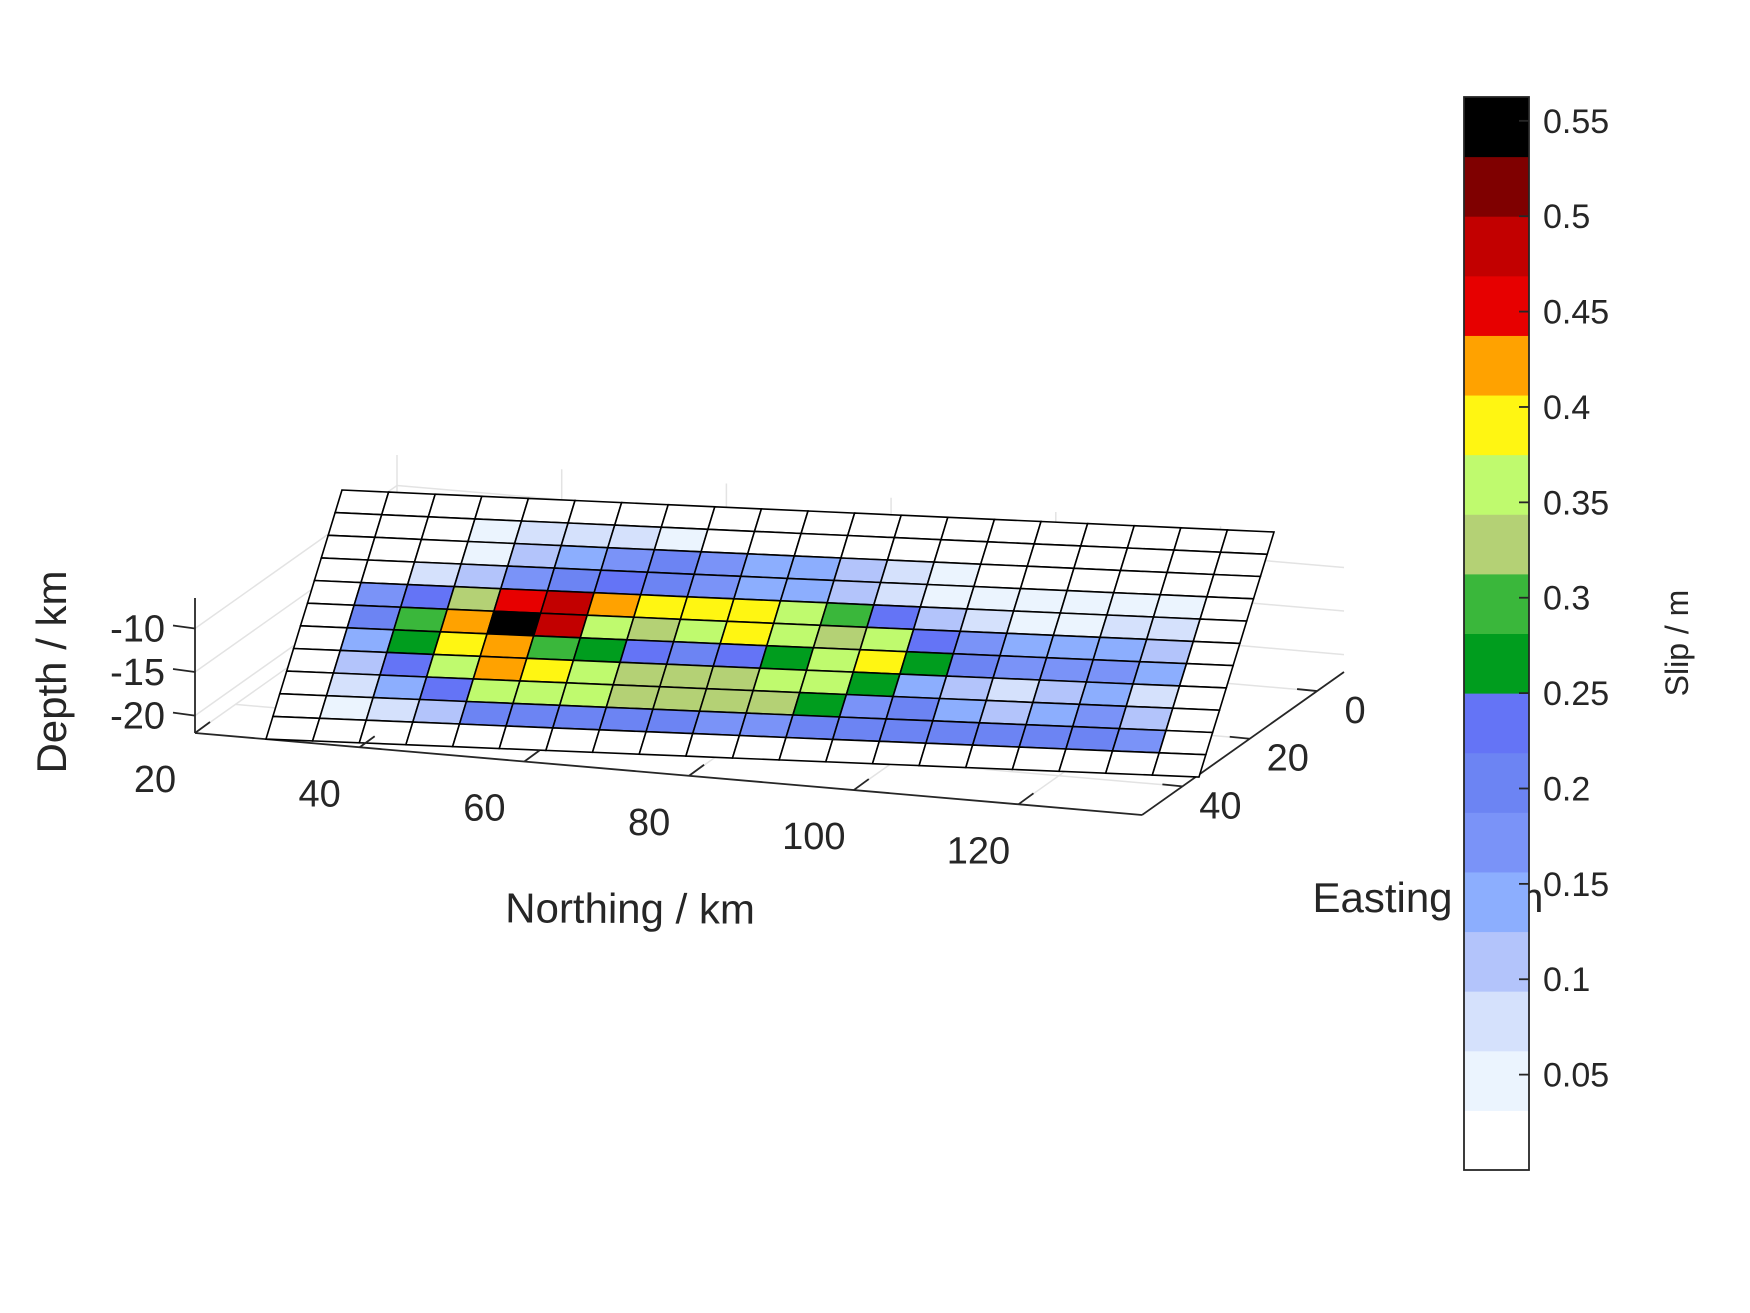 The height and width of the screenshot is (1313, 1750). What do you see at coordinates (1677, 643) in the screenshot?
I see `colorbar-label: Slip / m` at bounding box center [1677, 643].